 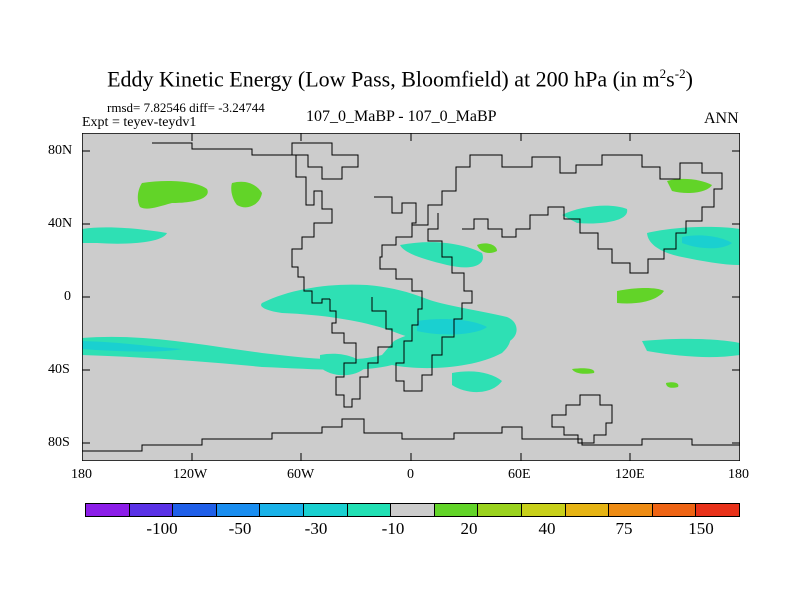 I want to click on lon-label: 60E, so click(x=519, y=474).